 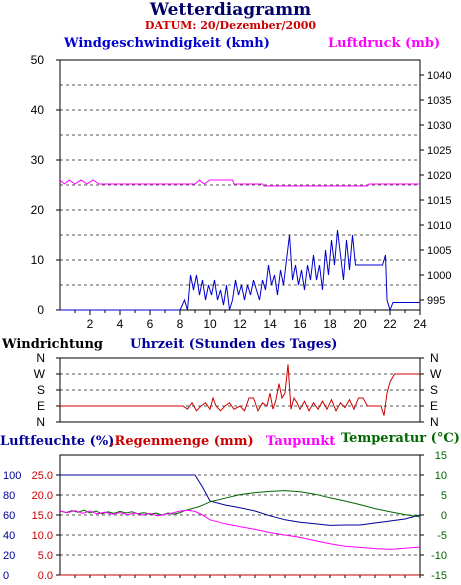 I want to click on rain-axis-label: ,Regenmenge (mm), so click(x=182, y=441).